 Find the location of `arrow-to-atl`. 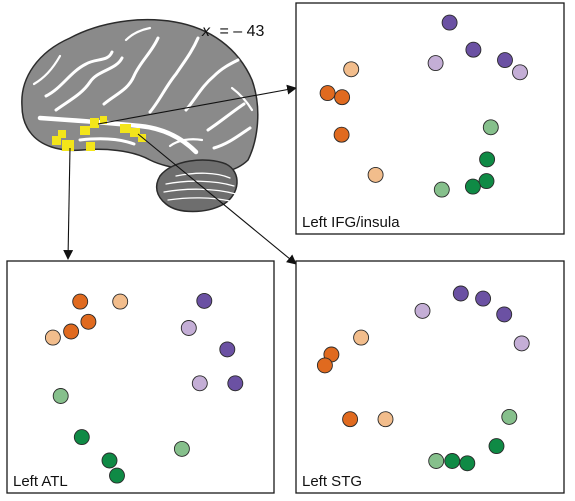

arrow-to-atl is located at coordinates (68, 203).